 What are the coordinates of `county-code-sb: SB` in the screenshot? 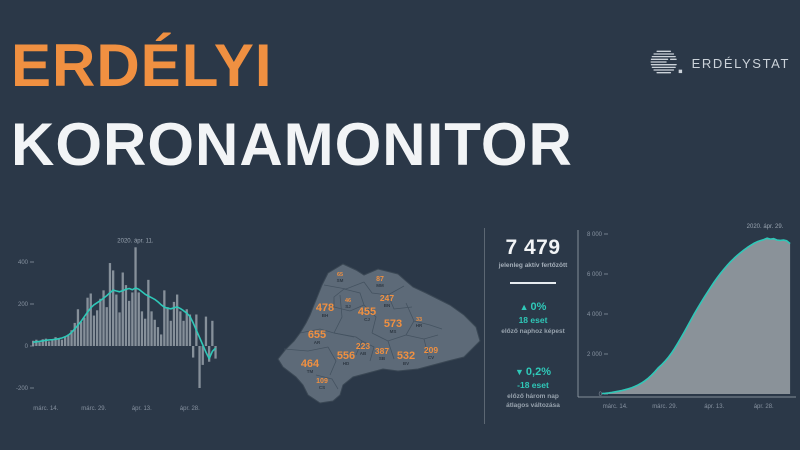 It's located at (382, 358).